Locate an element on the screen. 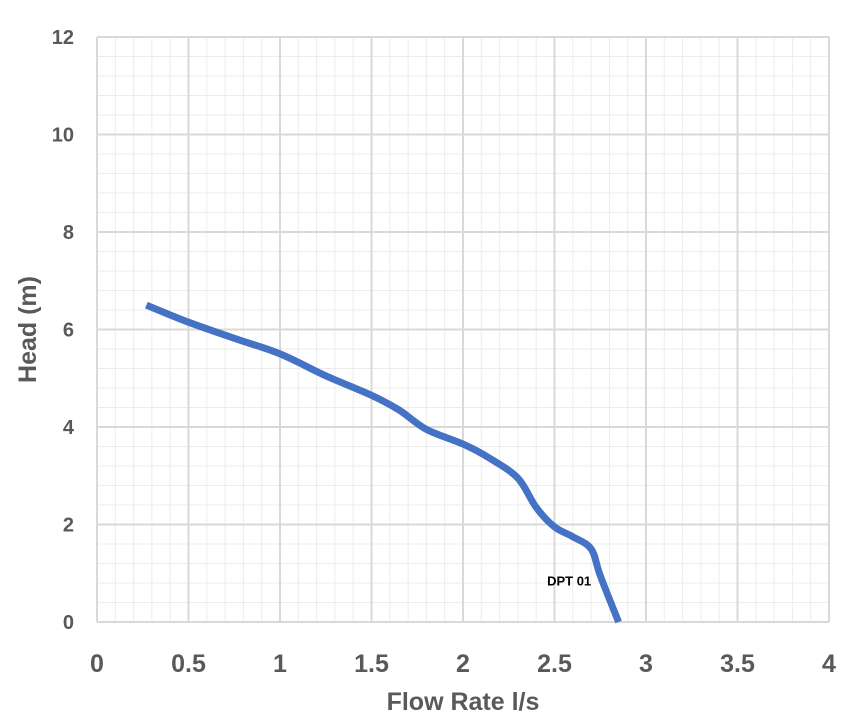 The width and height of the screenshot is (861, 728). x-tick-label: 4 is located at coordinates (829, 664).